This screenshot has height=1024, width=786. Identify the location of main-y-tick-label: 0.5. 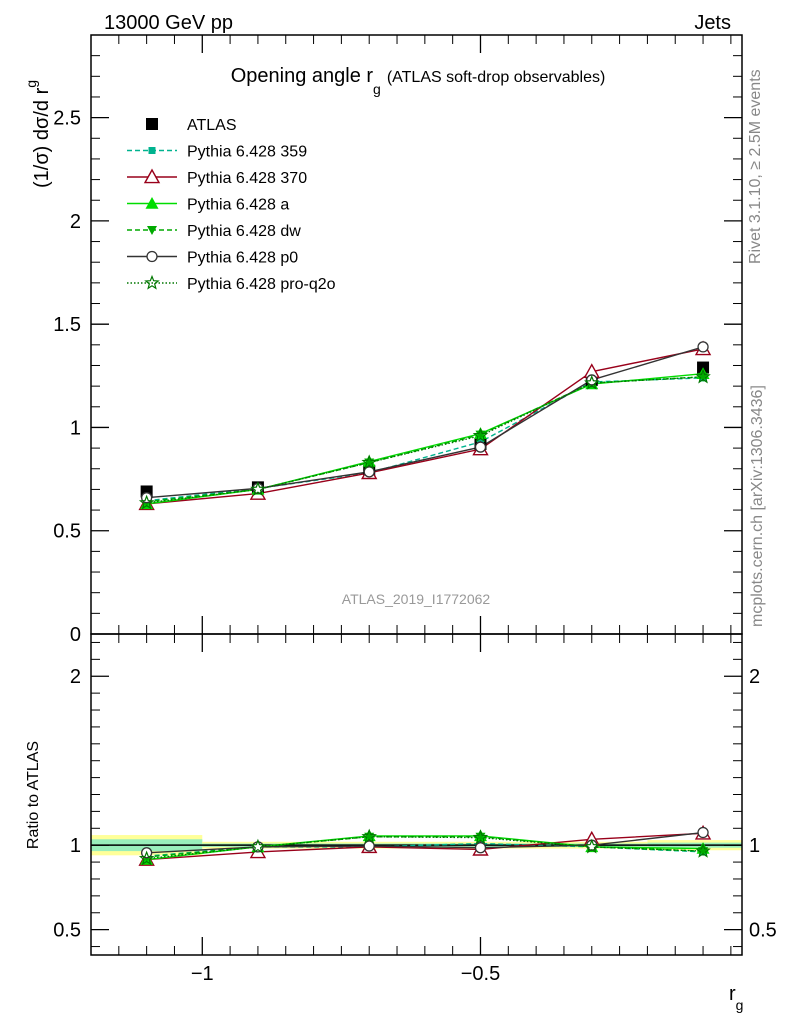
(67, 532).